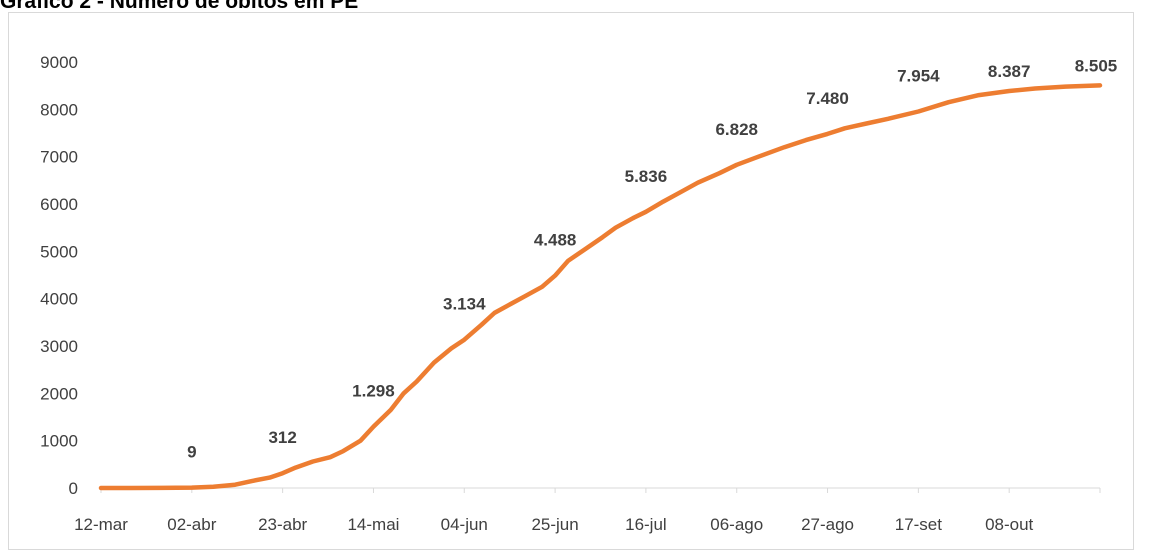 The width and height of the screenshot is (1150, 557). Describe the element at coordinates (1009, 524) in the screenshot. I see `x-tick-label: 08-out` at that location.